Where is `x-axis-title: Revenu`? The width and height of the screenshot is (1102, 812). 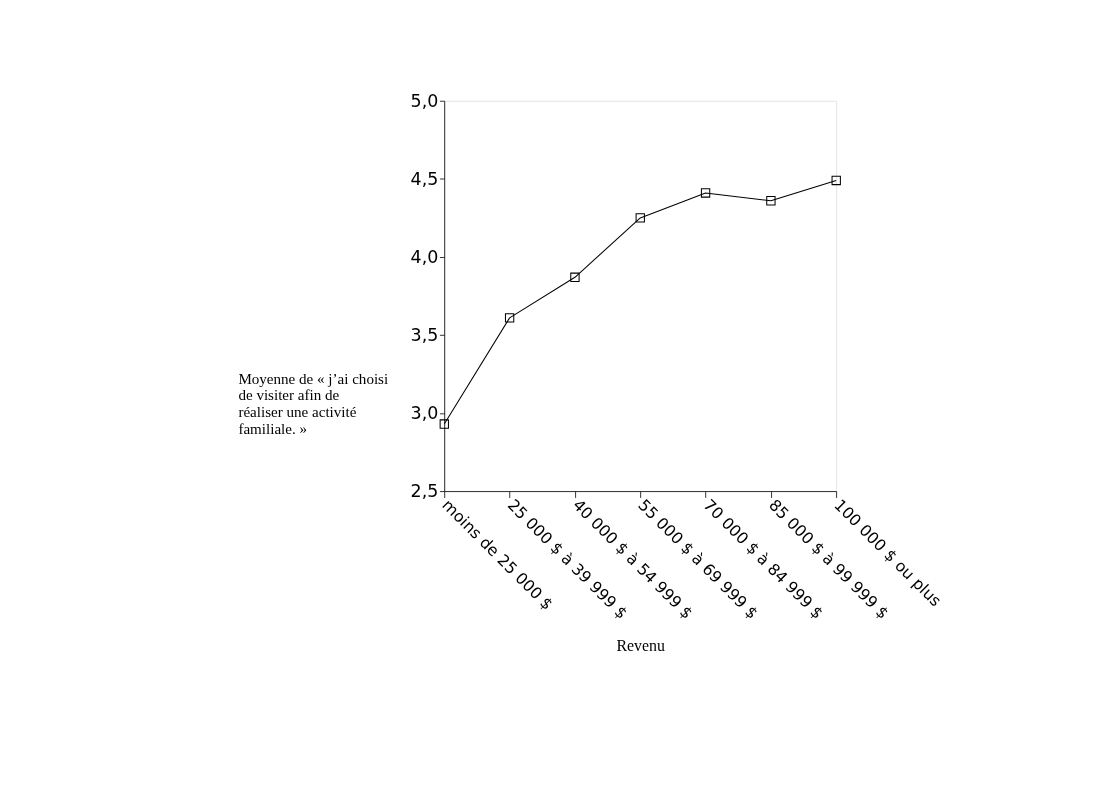
x-axis-title: Revenu is located at coordinates (640, 645).